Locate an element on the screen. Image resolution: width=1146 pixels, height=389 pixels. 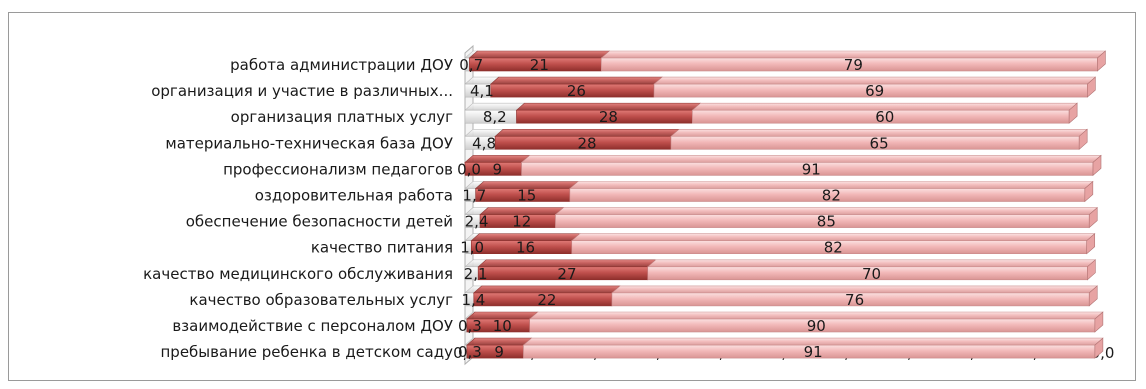
data-label: 21 is located at coordinates (539, 65).